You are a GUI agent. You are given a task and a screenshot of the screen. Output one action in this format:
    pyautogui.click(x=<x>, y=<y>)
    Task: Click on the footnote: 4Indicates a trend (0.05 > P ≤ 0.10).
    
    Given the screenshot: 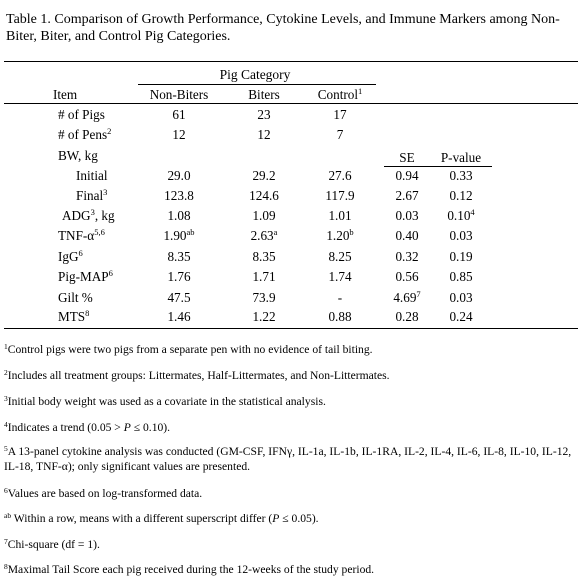 What is the action you would take?
    pyautogui.click(x=87, y=427)
    